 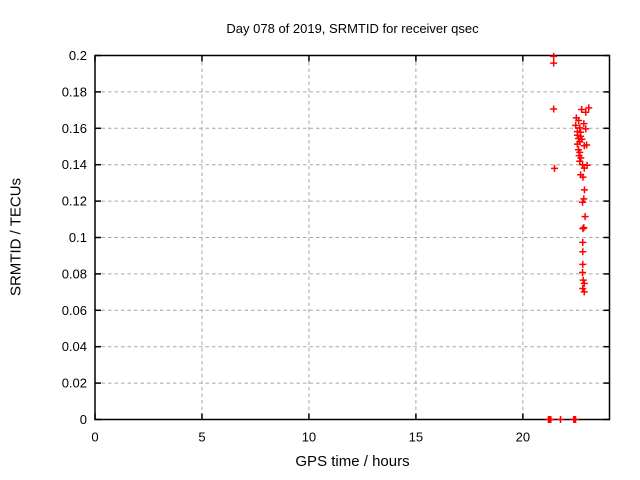 I want to click on y-tick-label: 0.2, so click(x=78, y=55).